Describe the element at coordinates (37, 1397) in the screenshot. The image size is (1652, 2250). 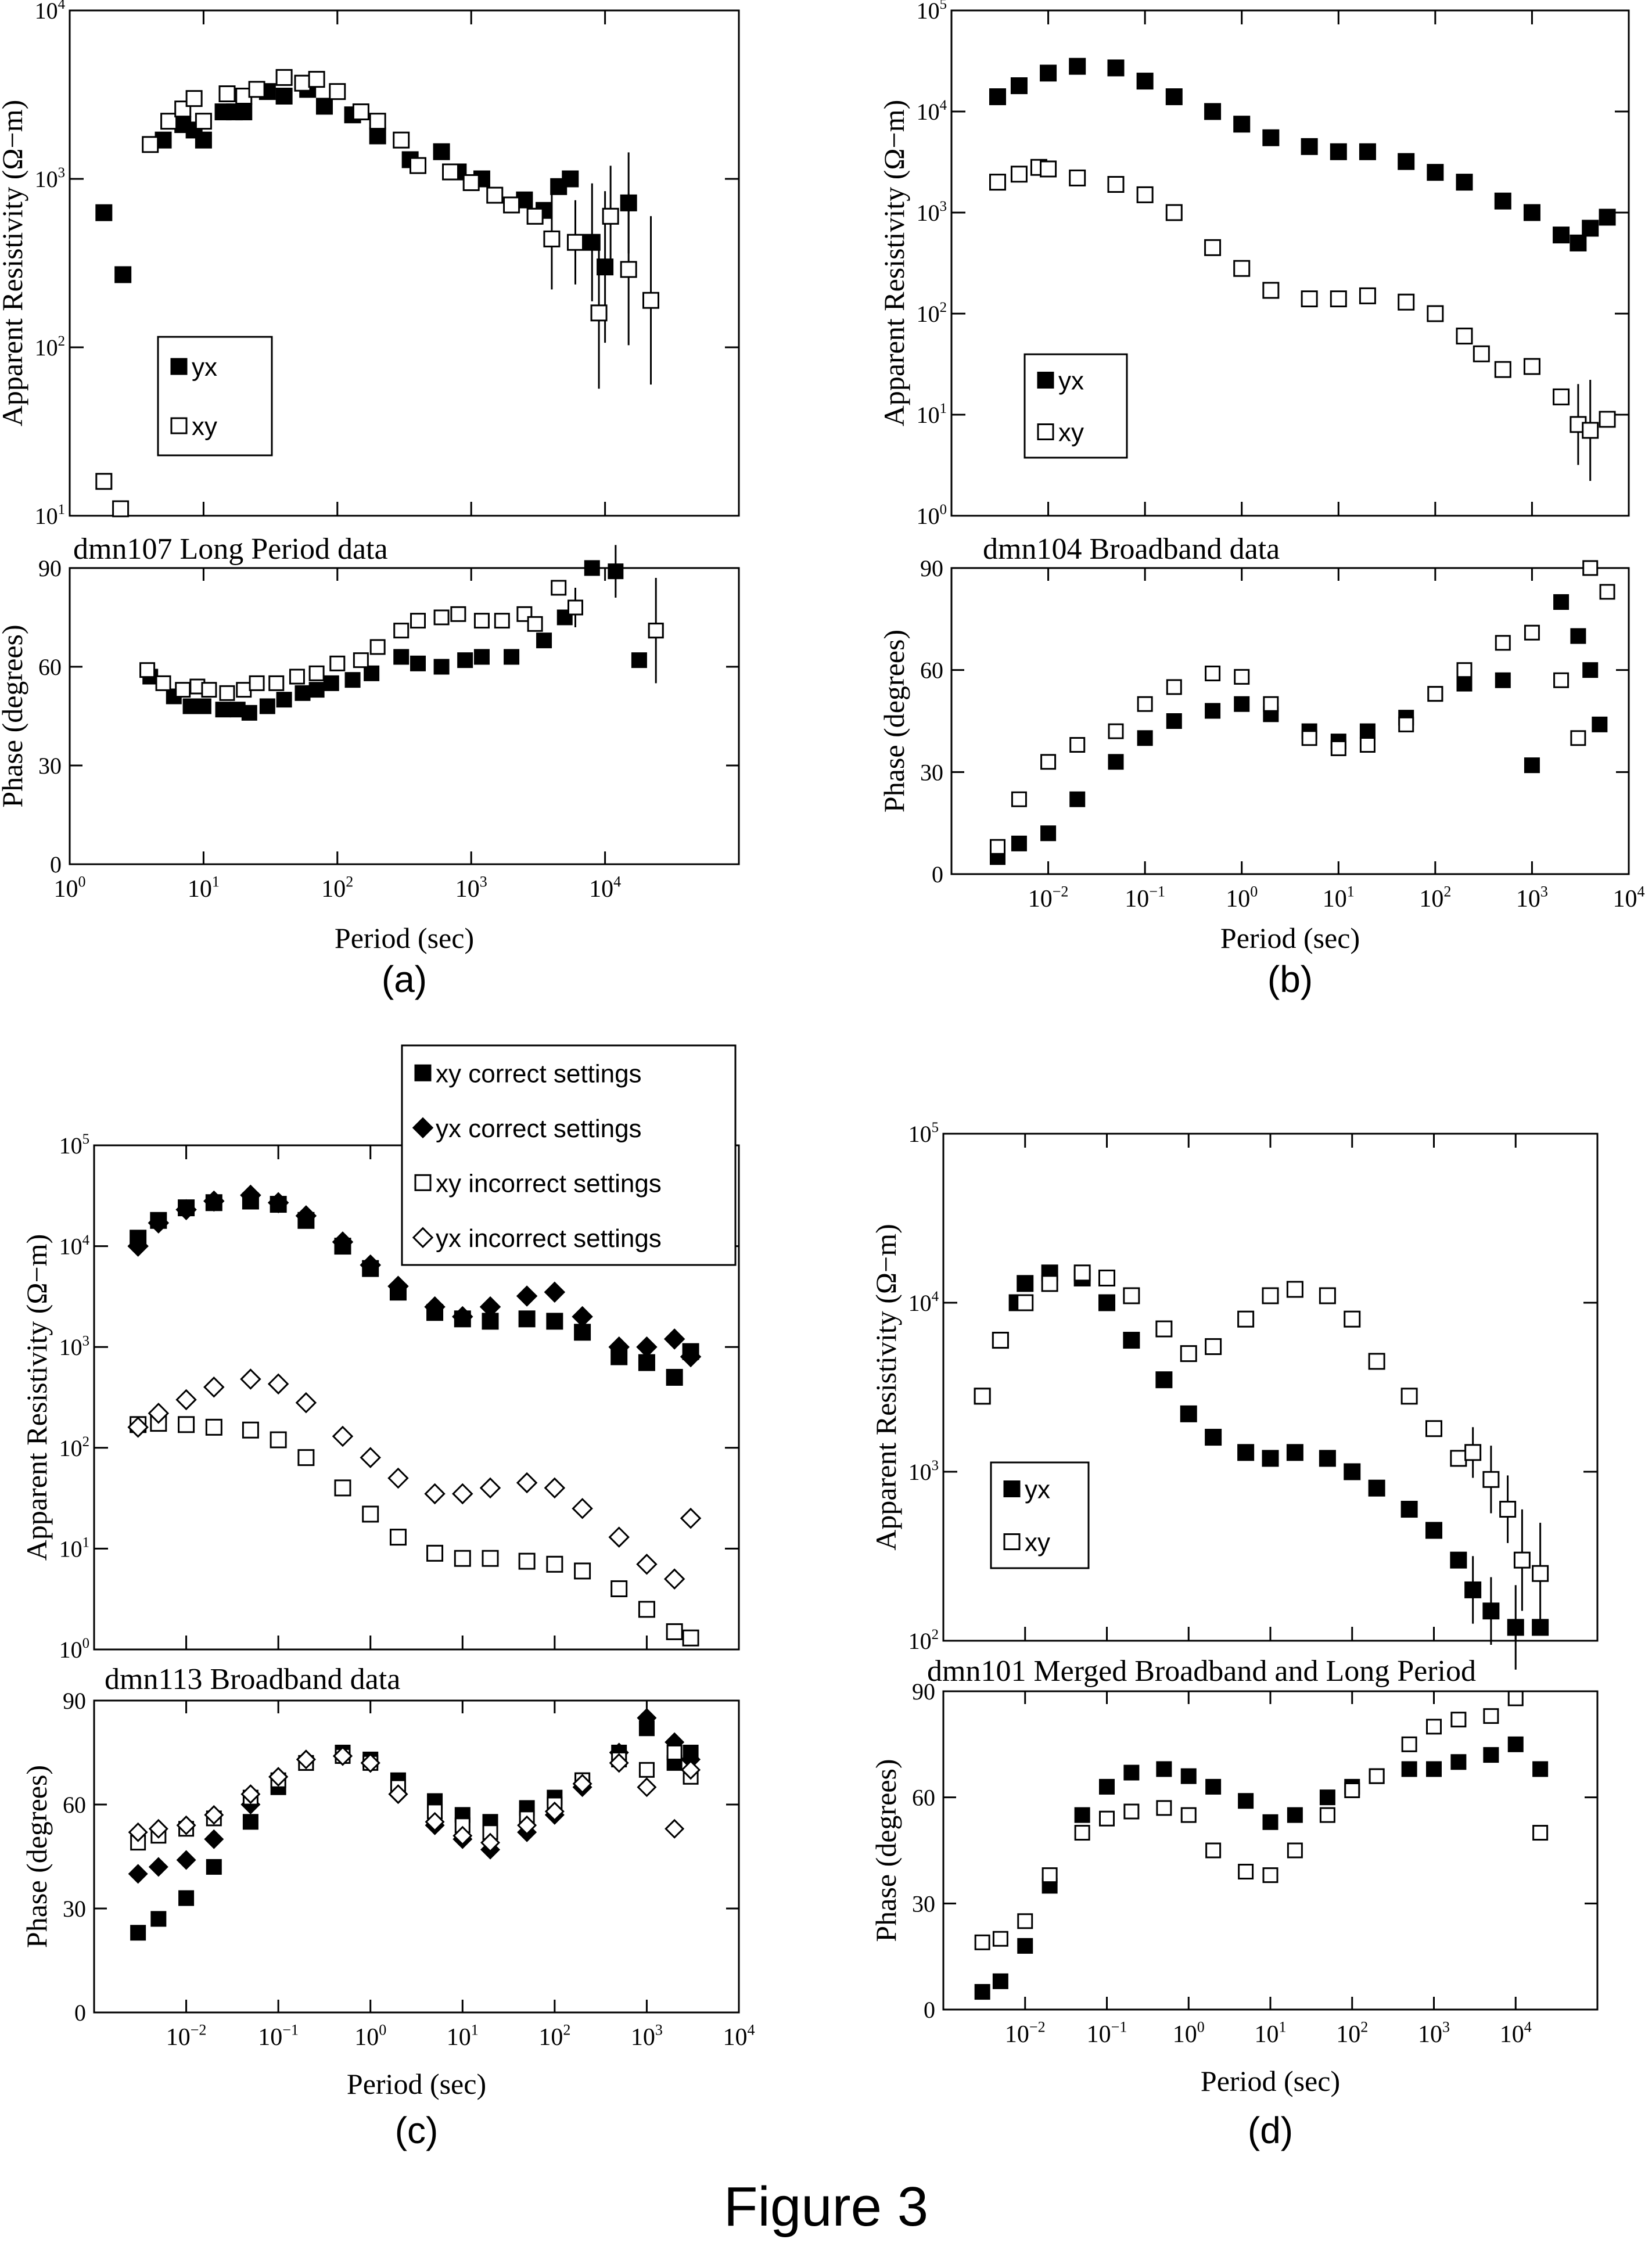
I see `rho-y-axis-label: Apparent Resistivity (Ω−m)` at that location.